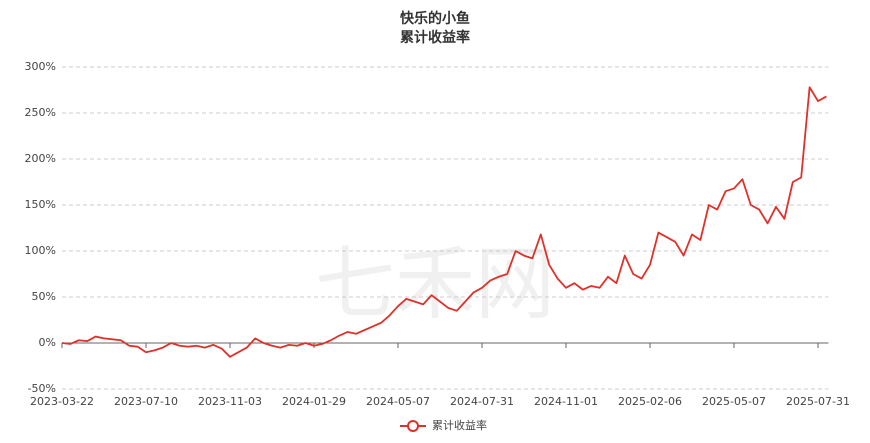  Describe the element at coordinates (230, 401) in the screenshot. I see `x-tick-label: 2023-11-03` at that location.